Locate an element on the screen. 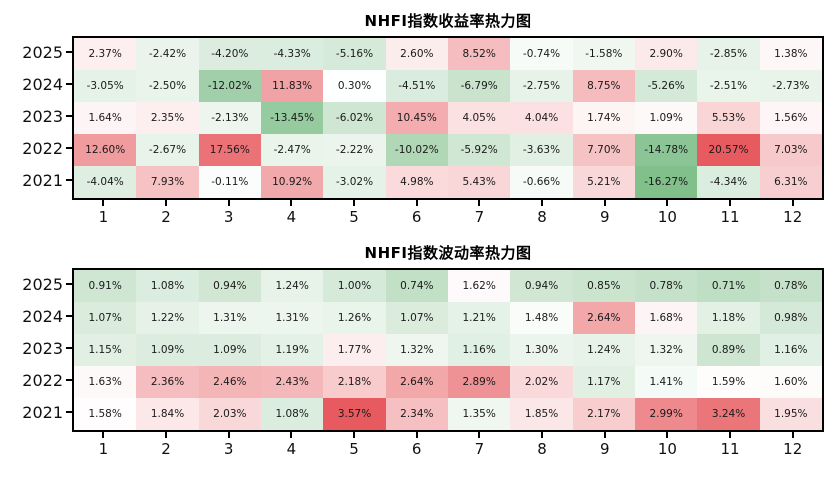 This screenshot has height=481, width=825. returns-y-axis: 2025 2024 2023 2022 2021 is located at coordinates (36, 118).